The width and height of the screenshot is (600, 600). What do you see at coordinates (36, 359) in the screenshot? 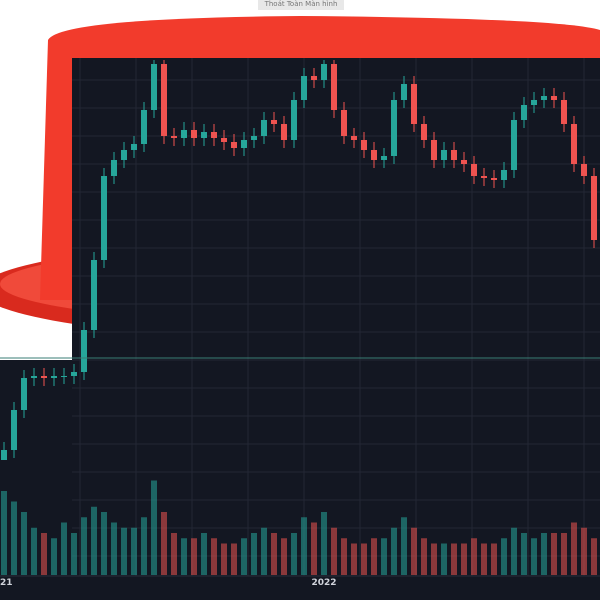
I see `white-block-edge` at bounding box center [36, 359].